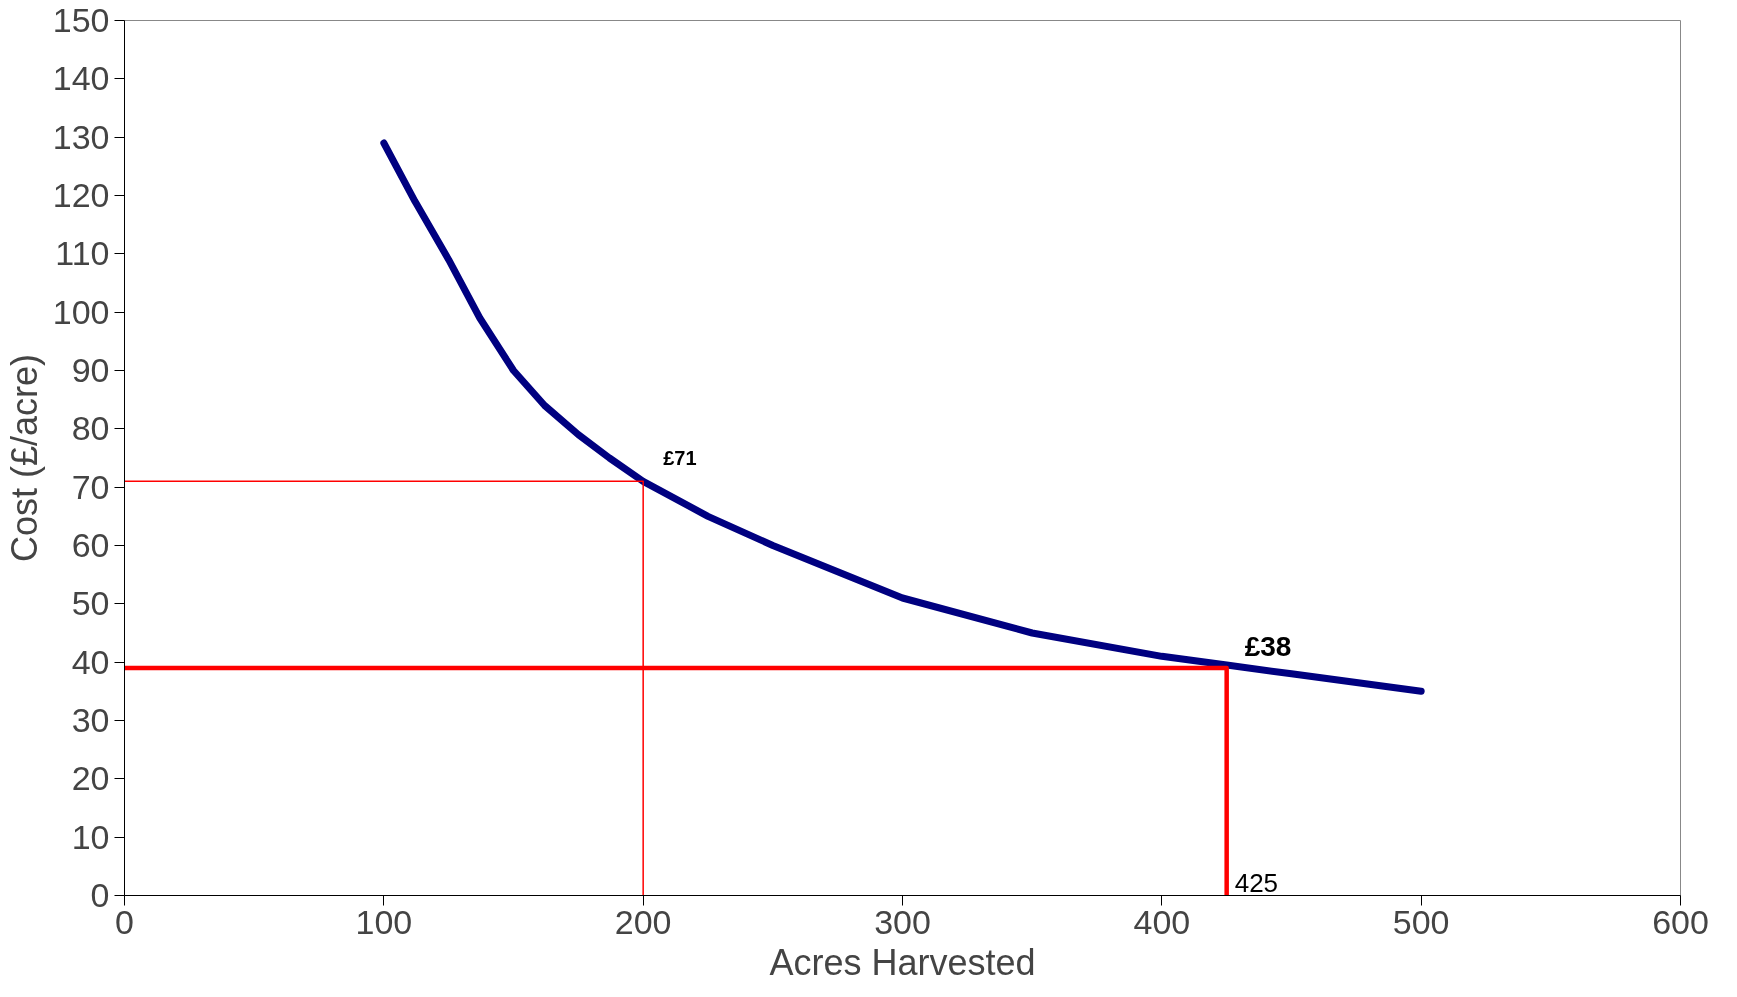  Describe the element at coordinates (902, 921) in the screenshot. I see `x-tick-label: 300` at that location.